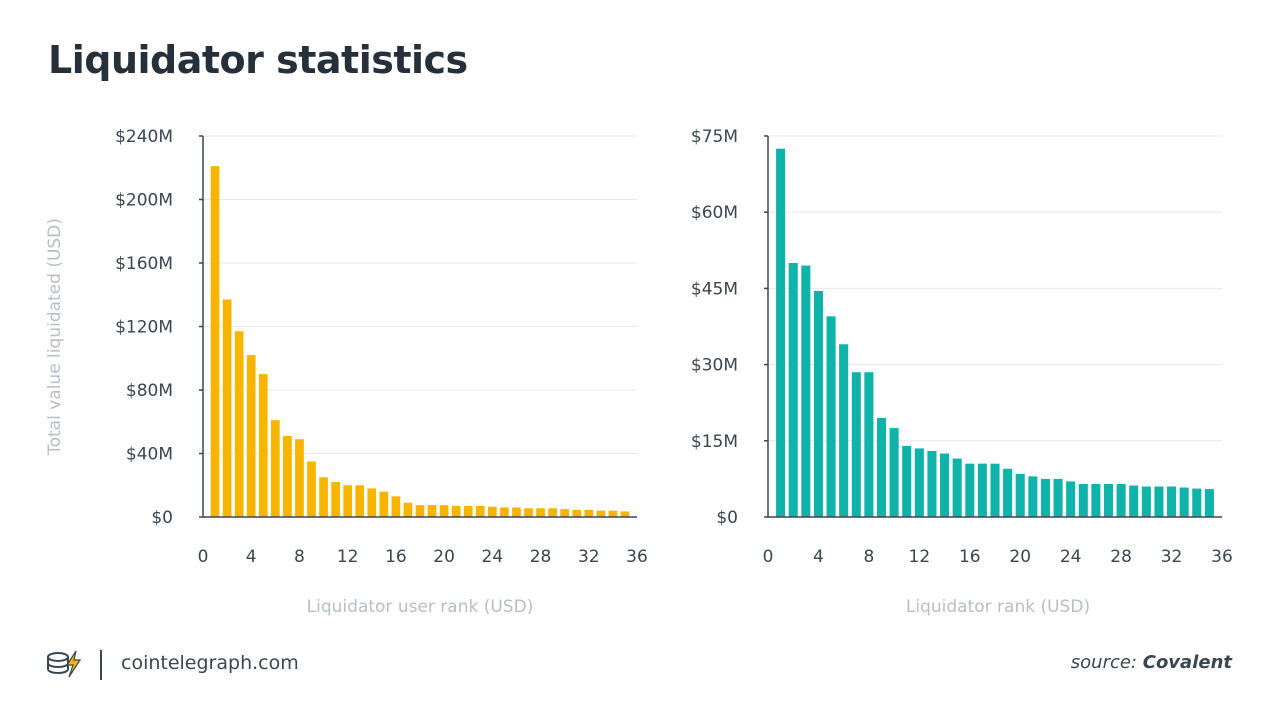  Describe the element at coordinates (162, 518) in the screenshot. I see `left-y-tick-label: $0` at that location.